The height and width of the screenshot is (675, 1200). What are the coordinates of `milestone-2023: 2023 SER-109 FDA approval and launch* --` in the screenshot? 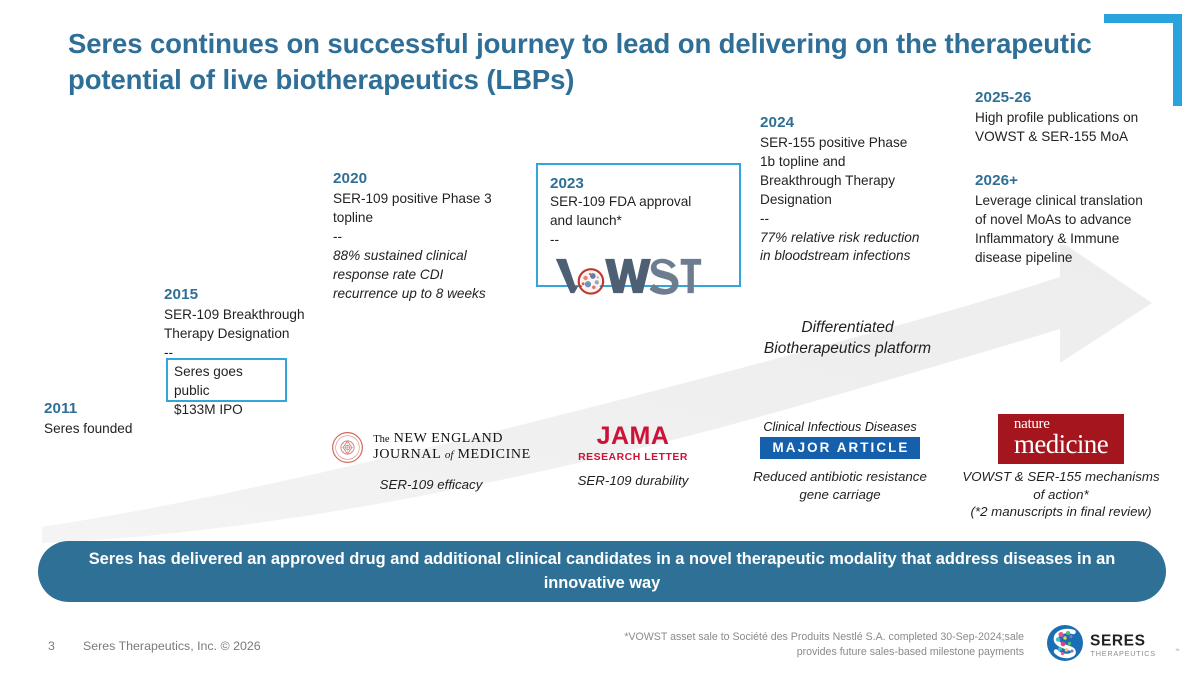 It's located at (638, 229).